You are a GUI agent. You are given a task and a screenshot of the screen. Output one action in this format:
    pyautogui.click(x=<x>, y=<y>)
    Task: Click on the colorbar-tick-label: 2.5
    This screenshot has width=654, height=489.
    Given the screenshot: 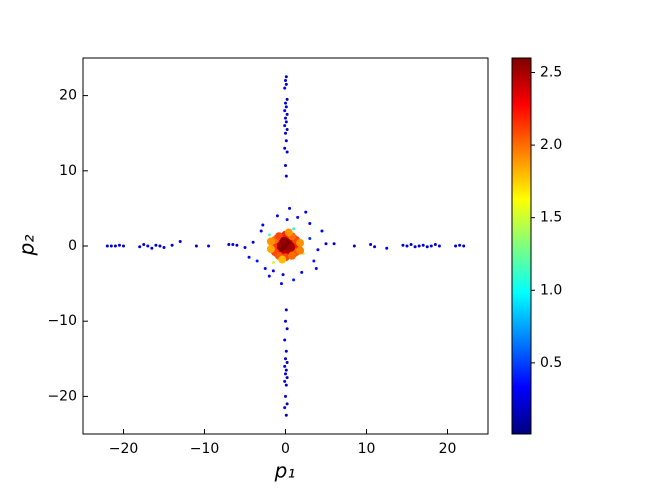 What is the action you would take?
    pyautogui.click(x=551, y=73)
    